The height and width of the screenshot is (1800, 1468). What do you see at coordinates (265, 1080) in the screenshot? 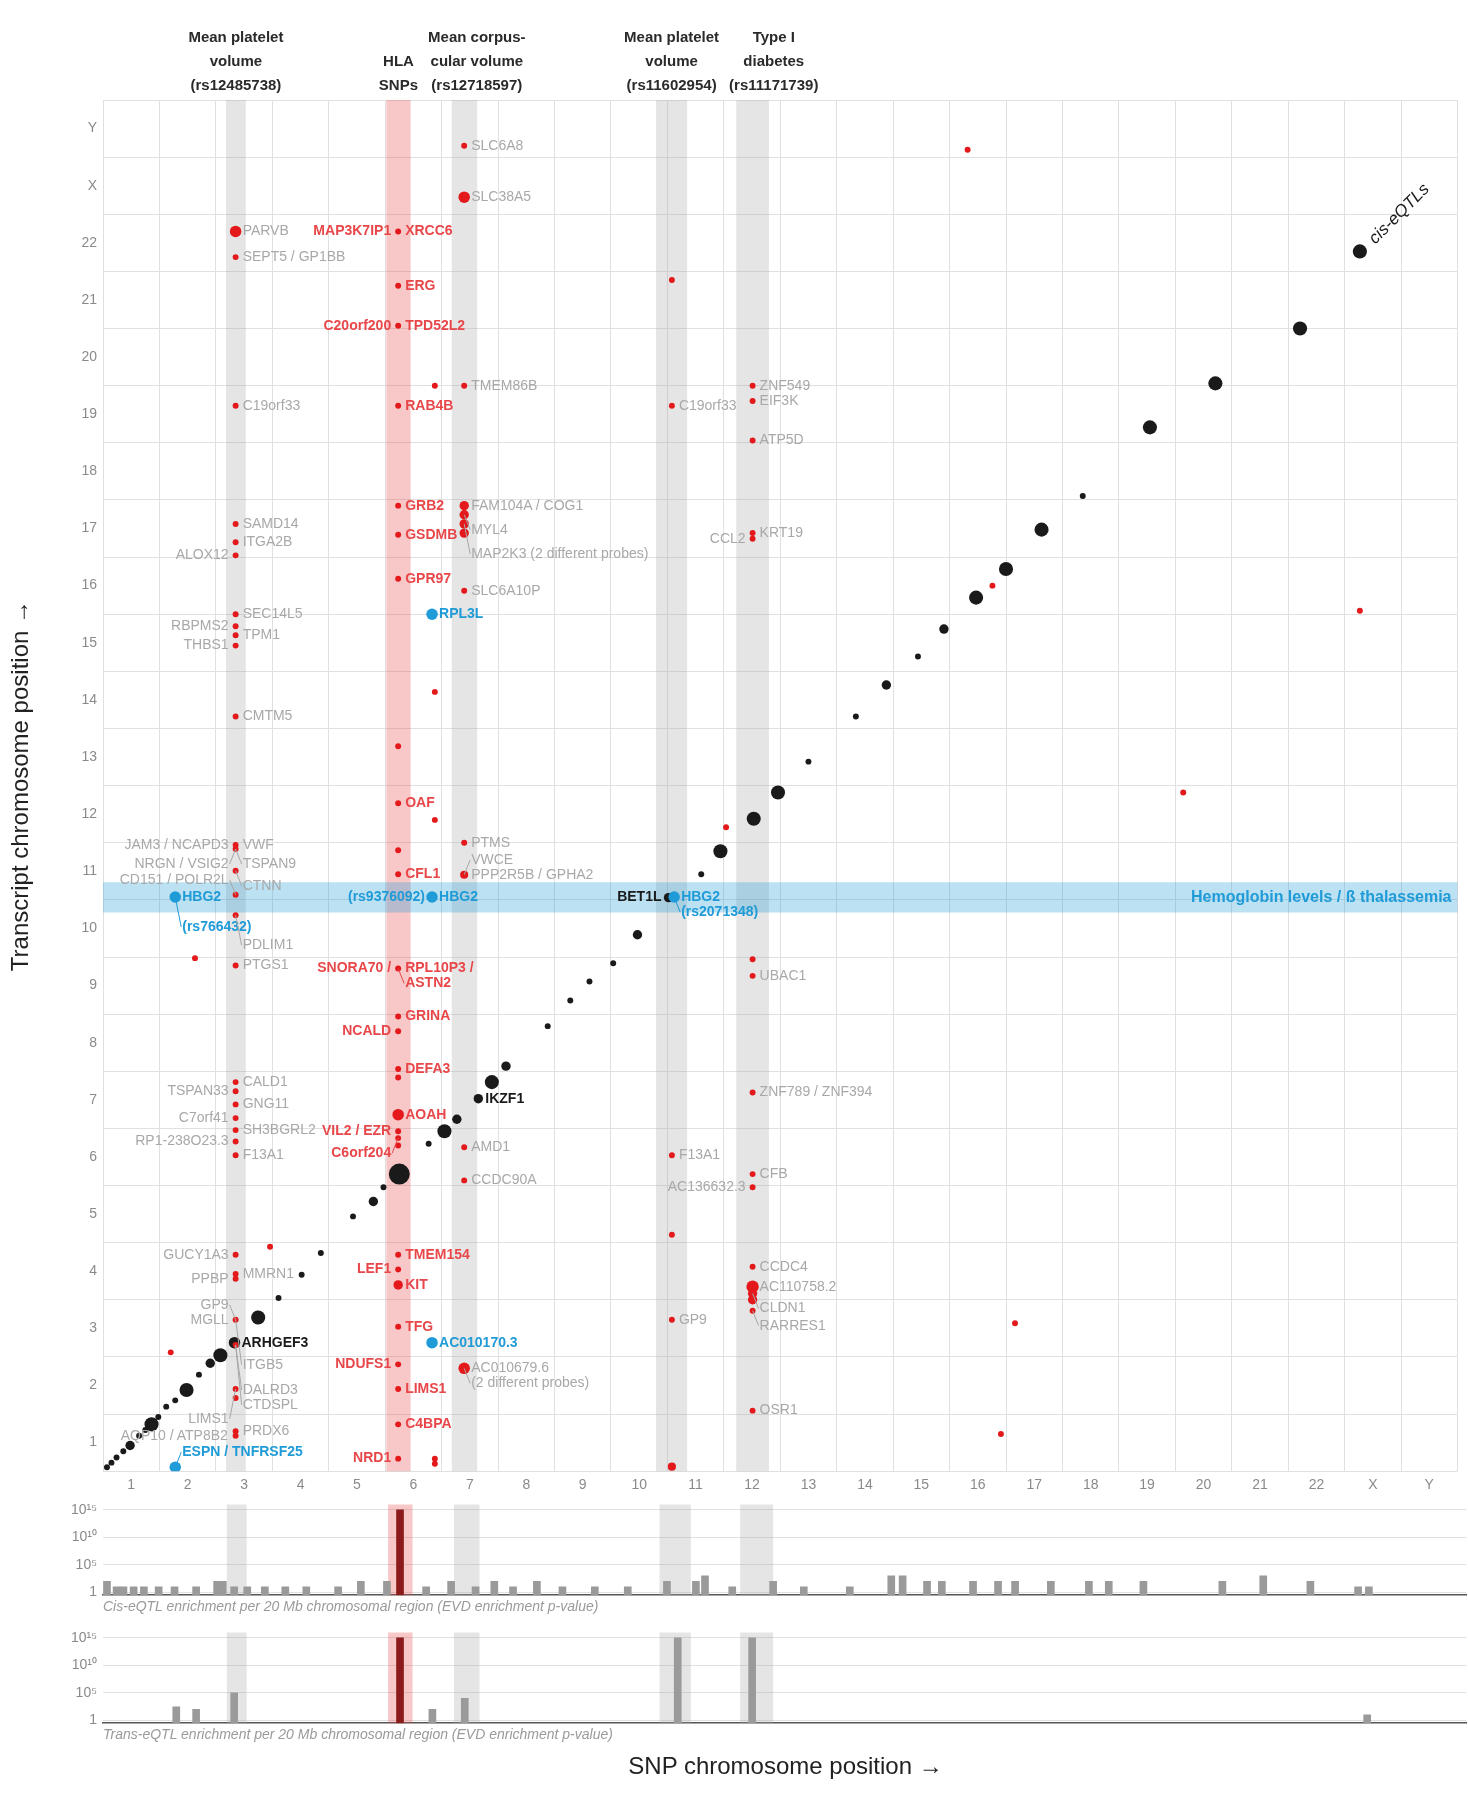
I see `annotation: CALD1` at bounding box center [265, 1080].